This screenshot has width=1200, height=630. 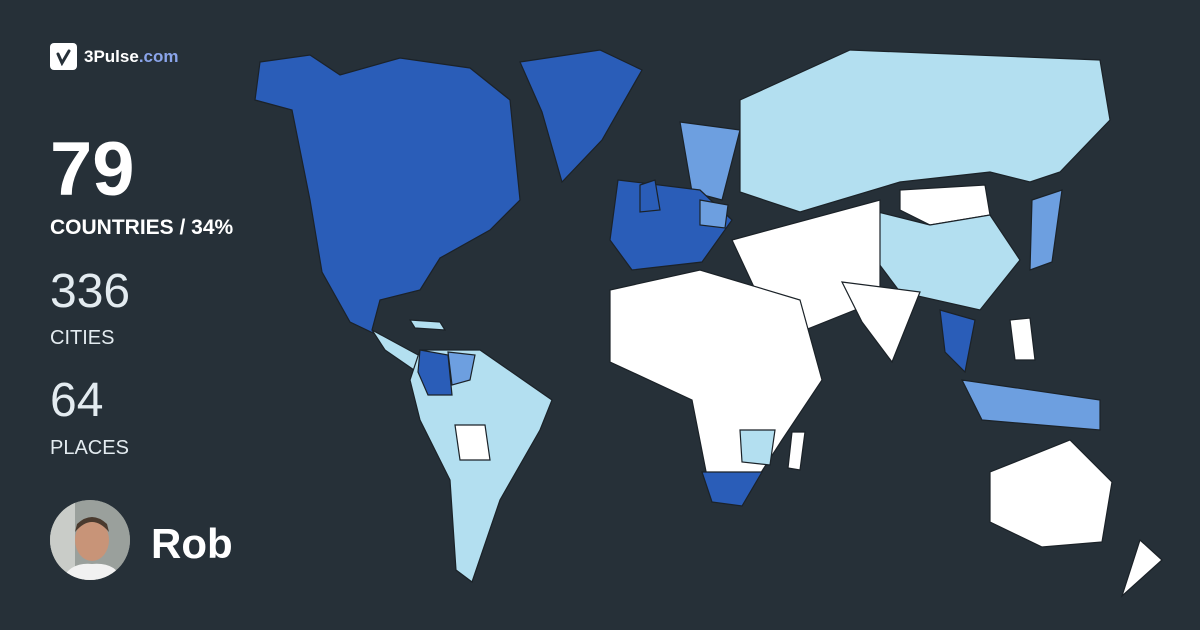 What do you see at coordinates (461, 368) in the screenshot?
I see `venezuela` at bounding box center [461, 368].